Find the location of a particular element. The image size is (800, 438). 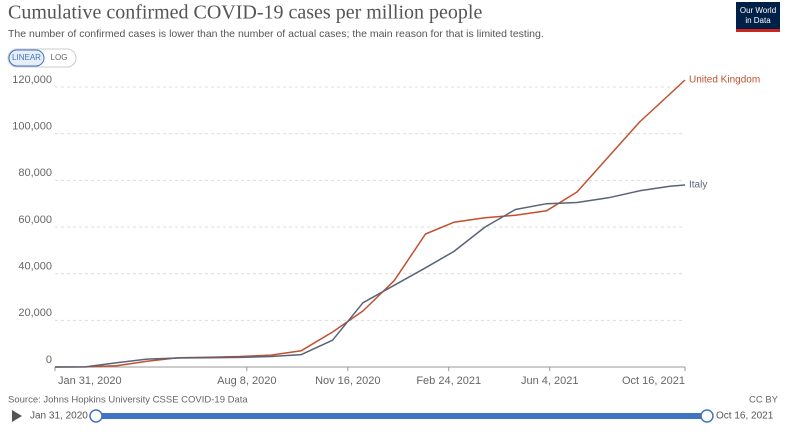

x-tick-label: Feb 24, 2021 is located at coordinates (448, 381).